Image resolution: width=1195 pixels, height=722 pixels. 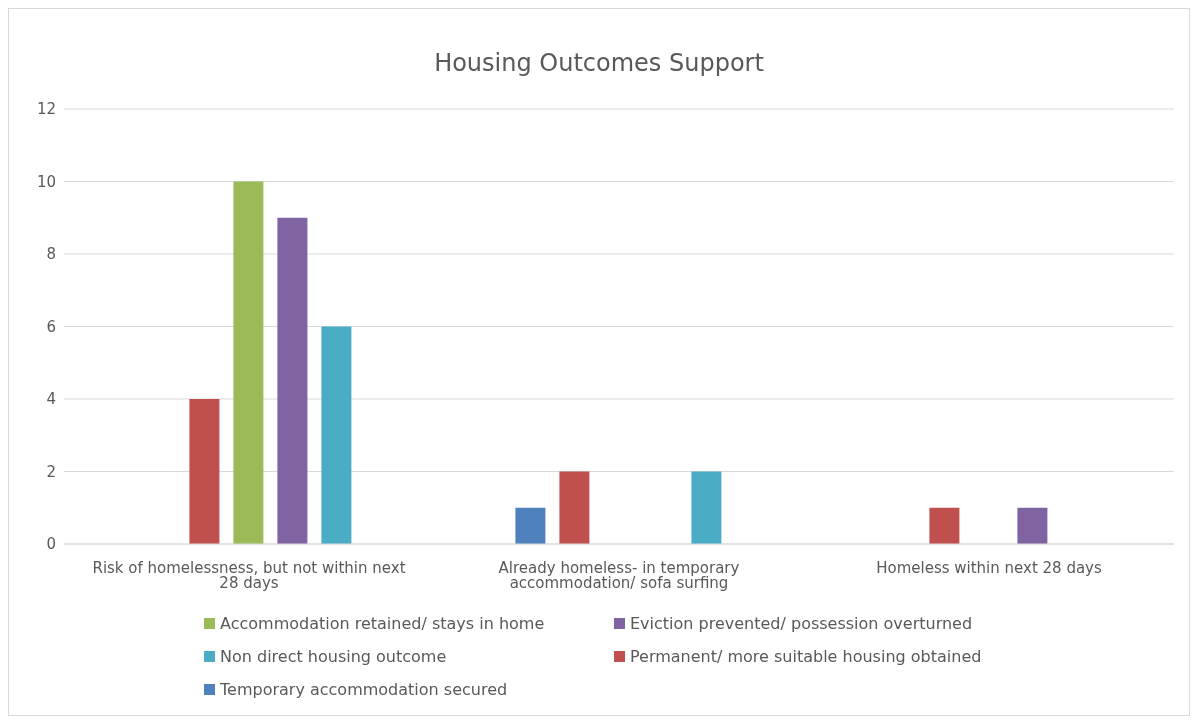 What do you see at coordinates (46, 109) in the screenshot?
I see `y-tick-label: 12` at bounding box center [46, 109].